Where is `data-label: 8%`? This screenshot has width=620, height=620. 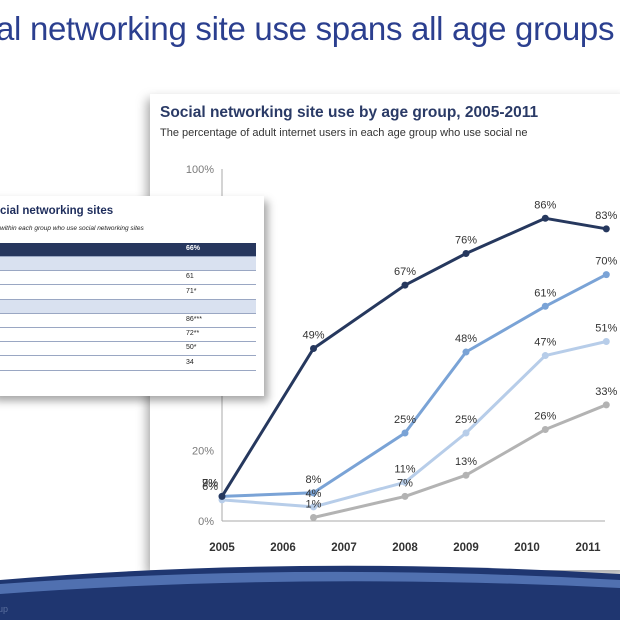
data-label: 8% is located at coordinates (314, 480).